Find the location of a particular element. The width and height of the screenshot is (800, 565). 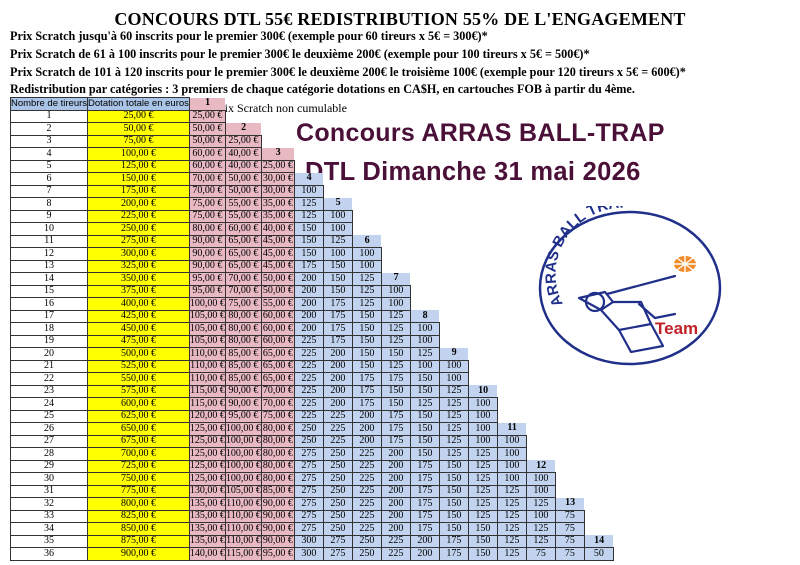

cell-dotation: 325,00 € is located at coordinates (138, 266).